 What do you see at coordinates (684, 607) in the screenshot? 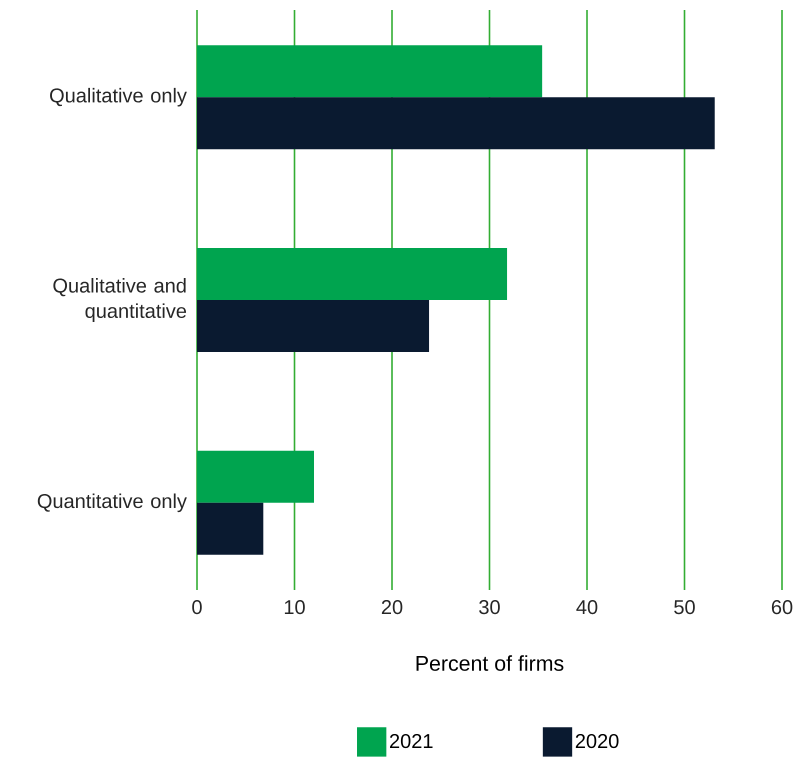
I see `x-tick-label: 50` at bounding box center [684, 607].